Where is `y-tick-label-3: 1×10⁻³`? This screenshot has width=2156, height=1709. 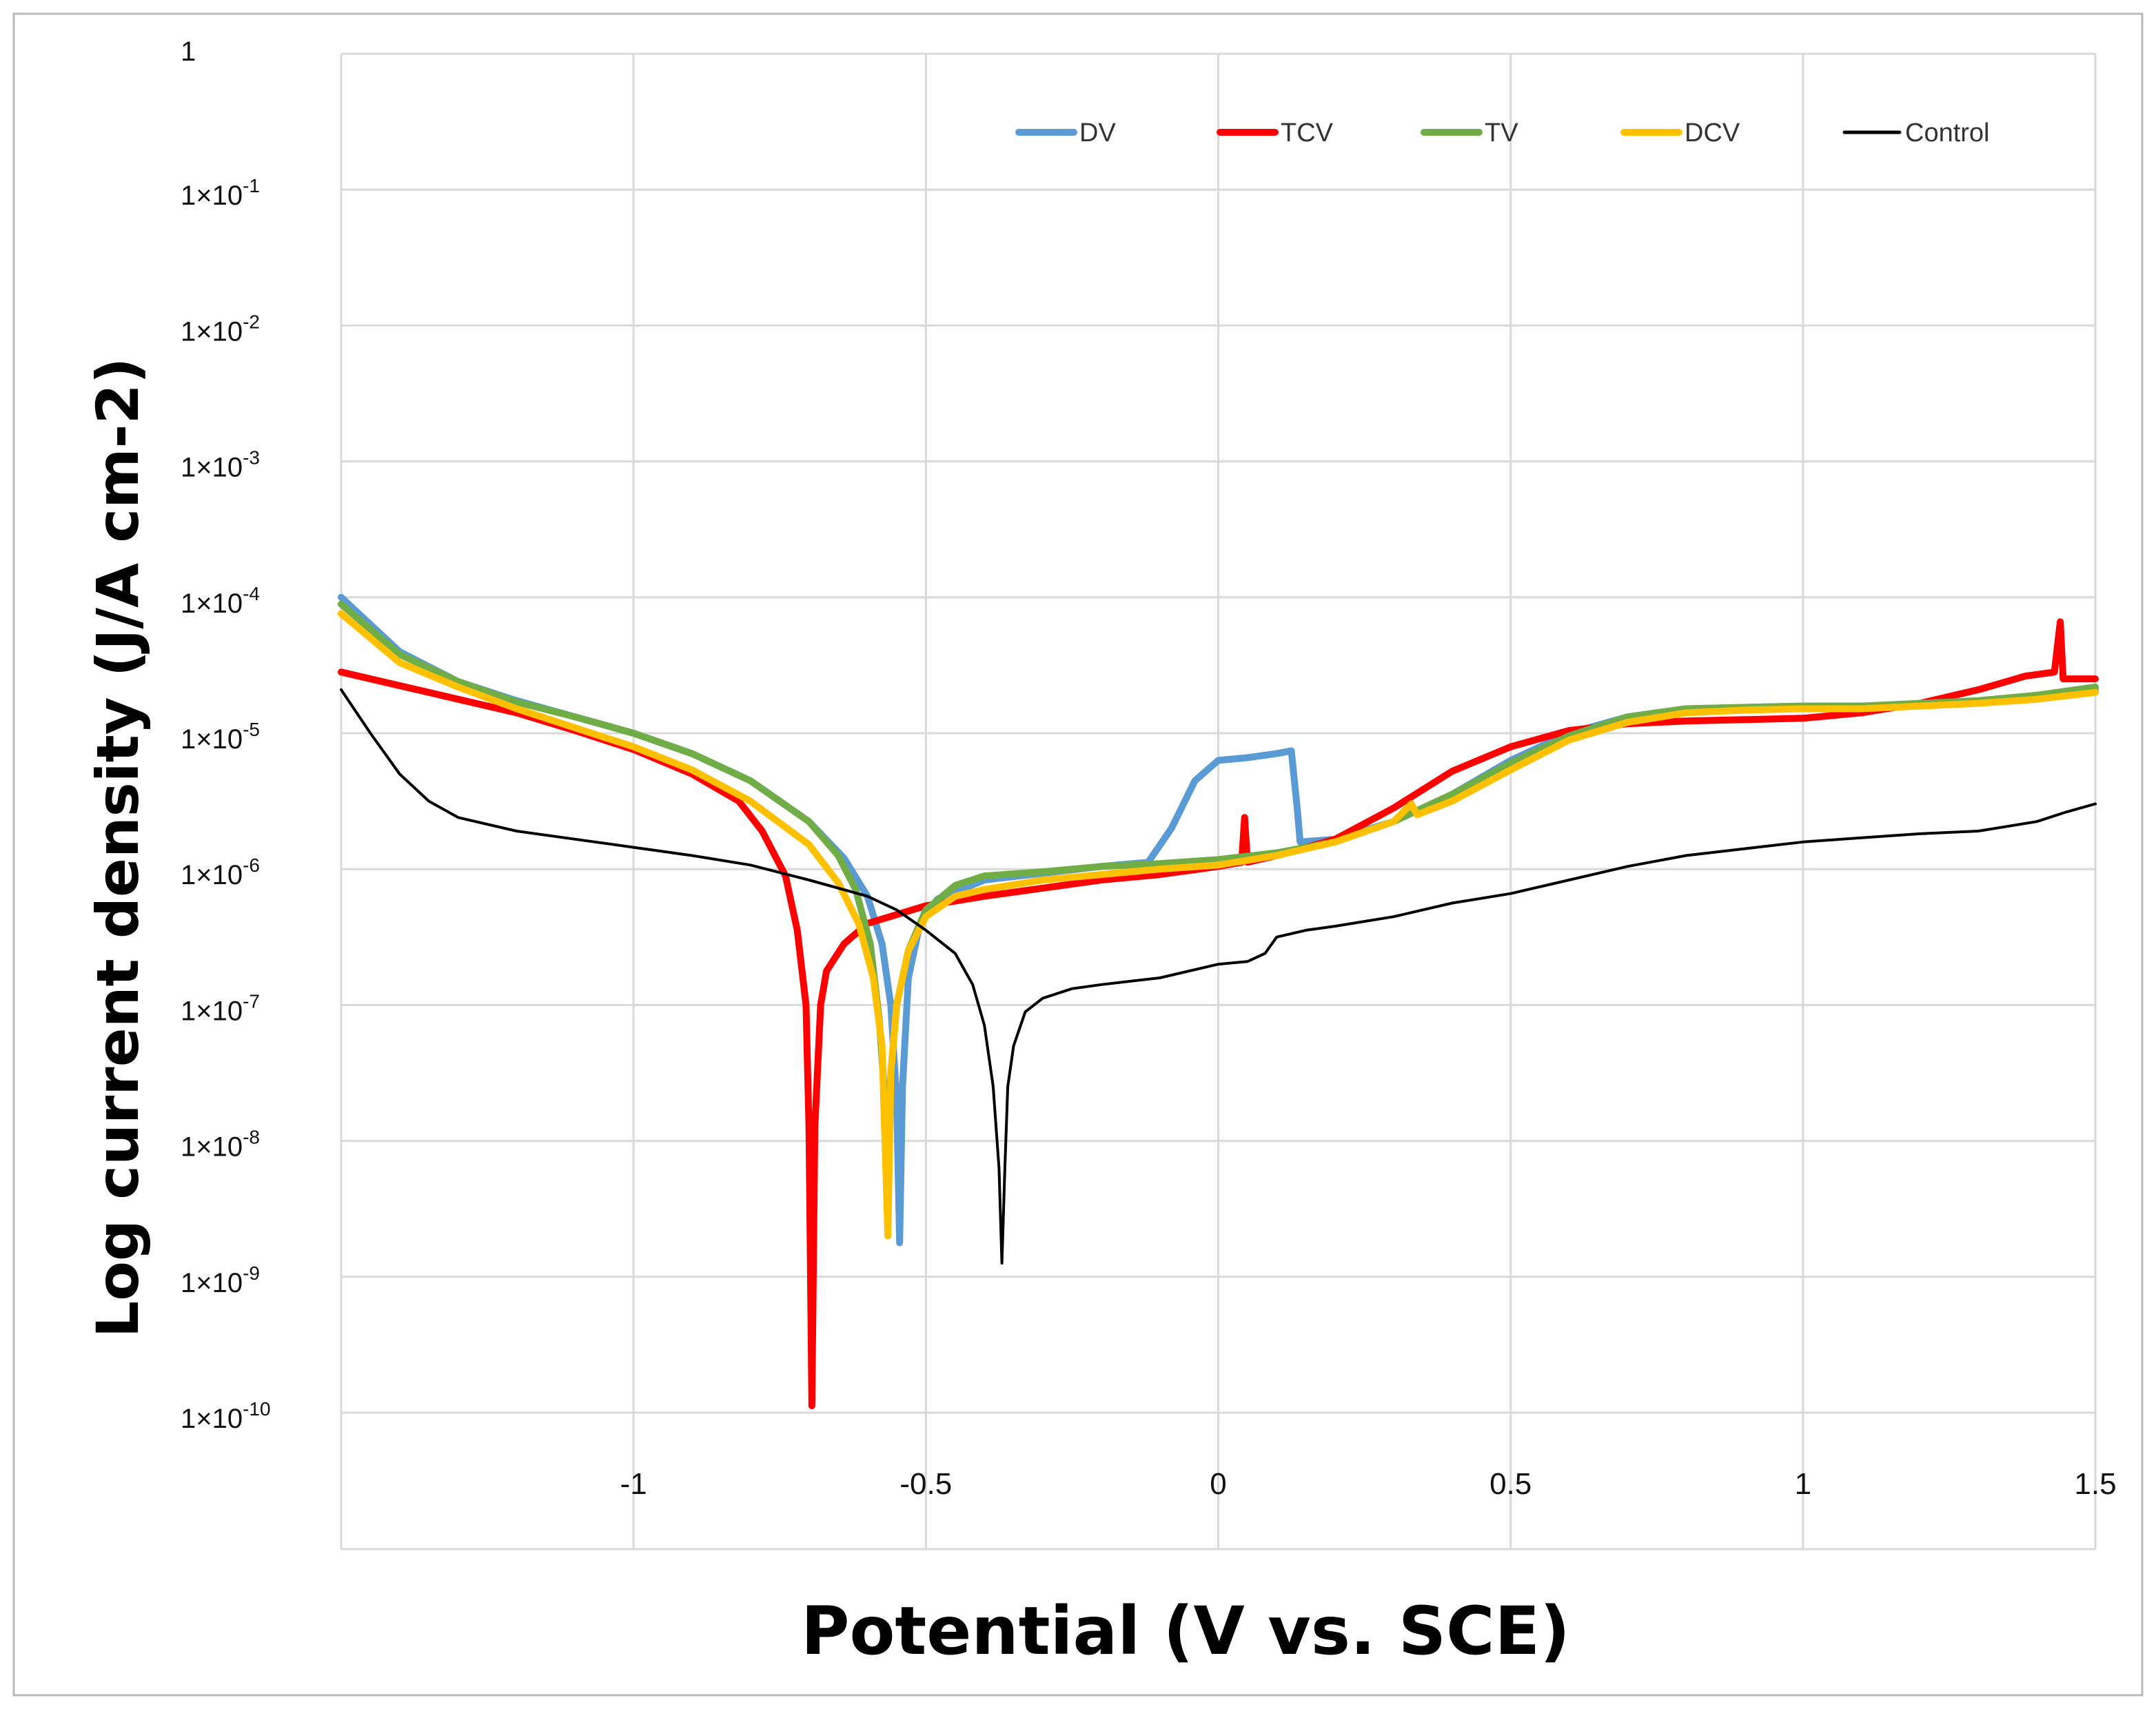 y-tick-label-3: 1×10⁻³ is located at coordinates (220, 465).